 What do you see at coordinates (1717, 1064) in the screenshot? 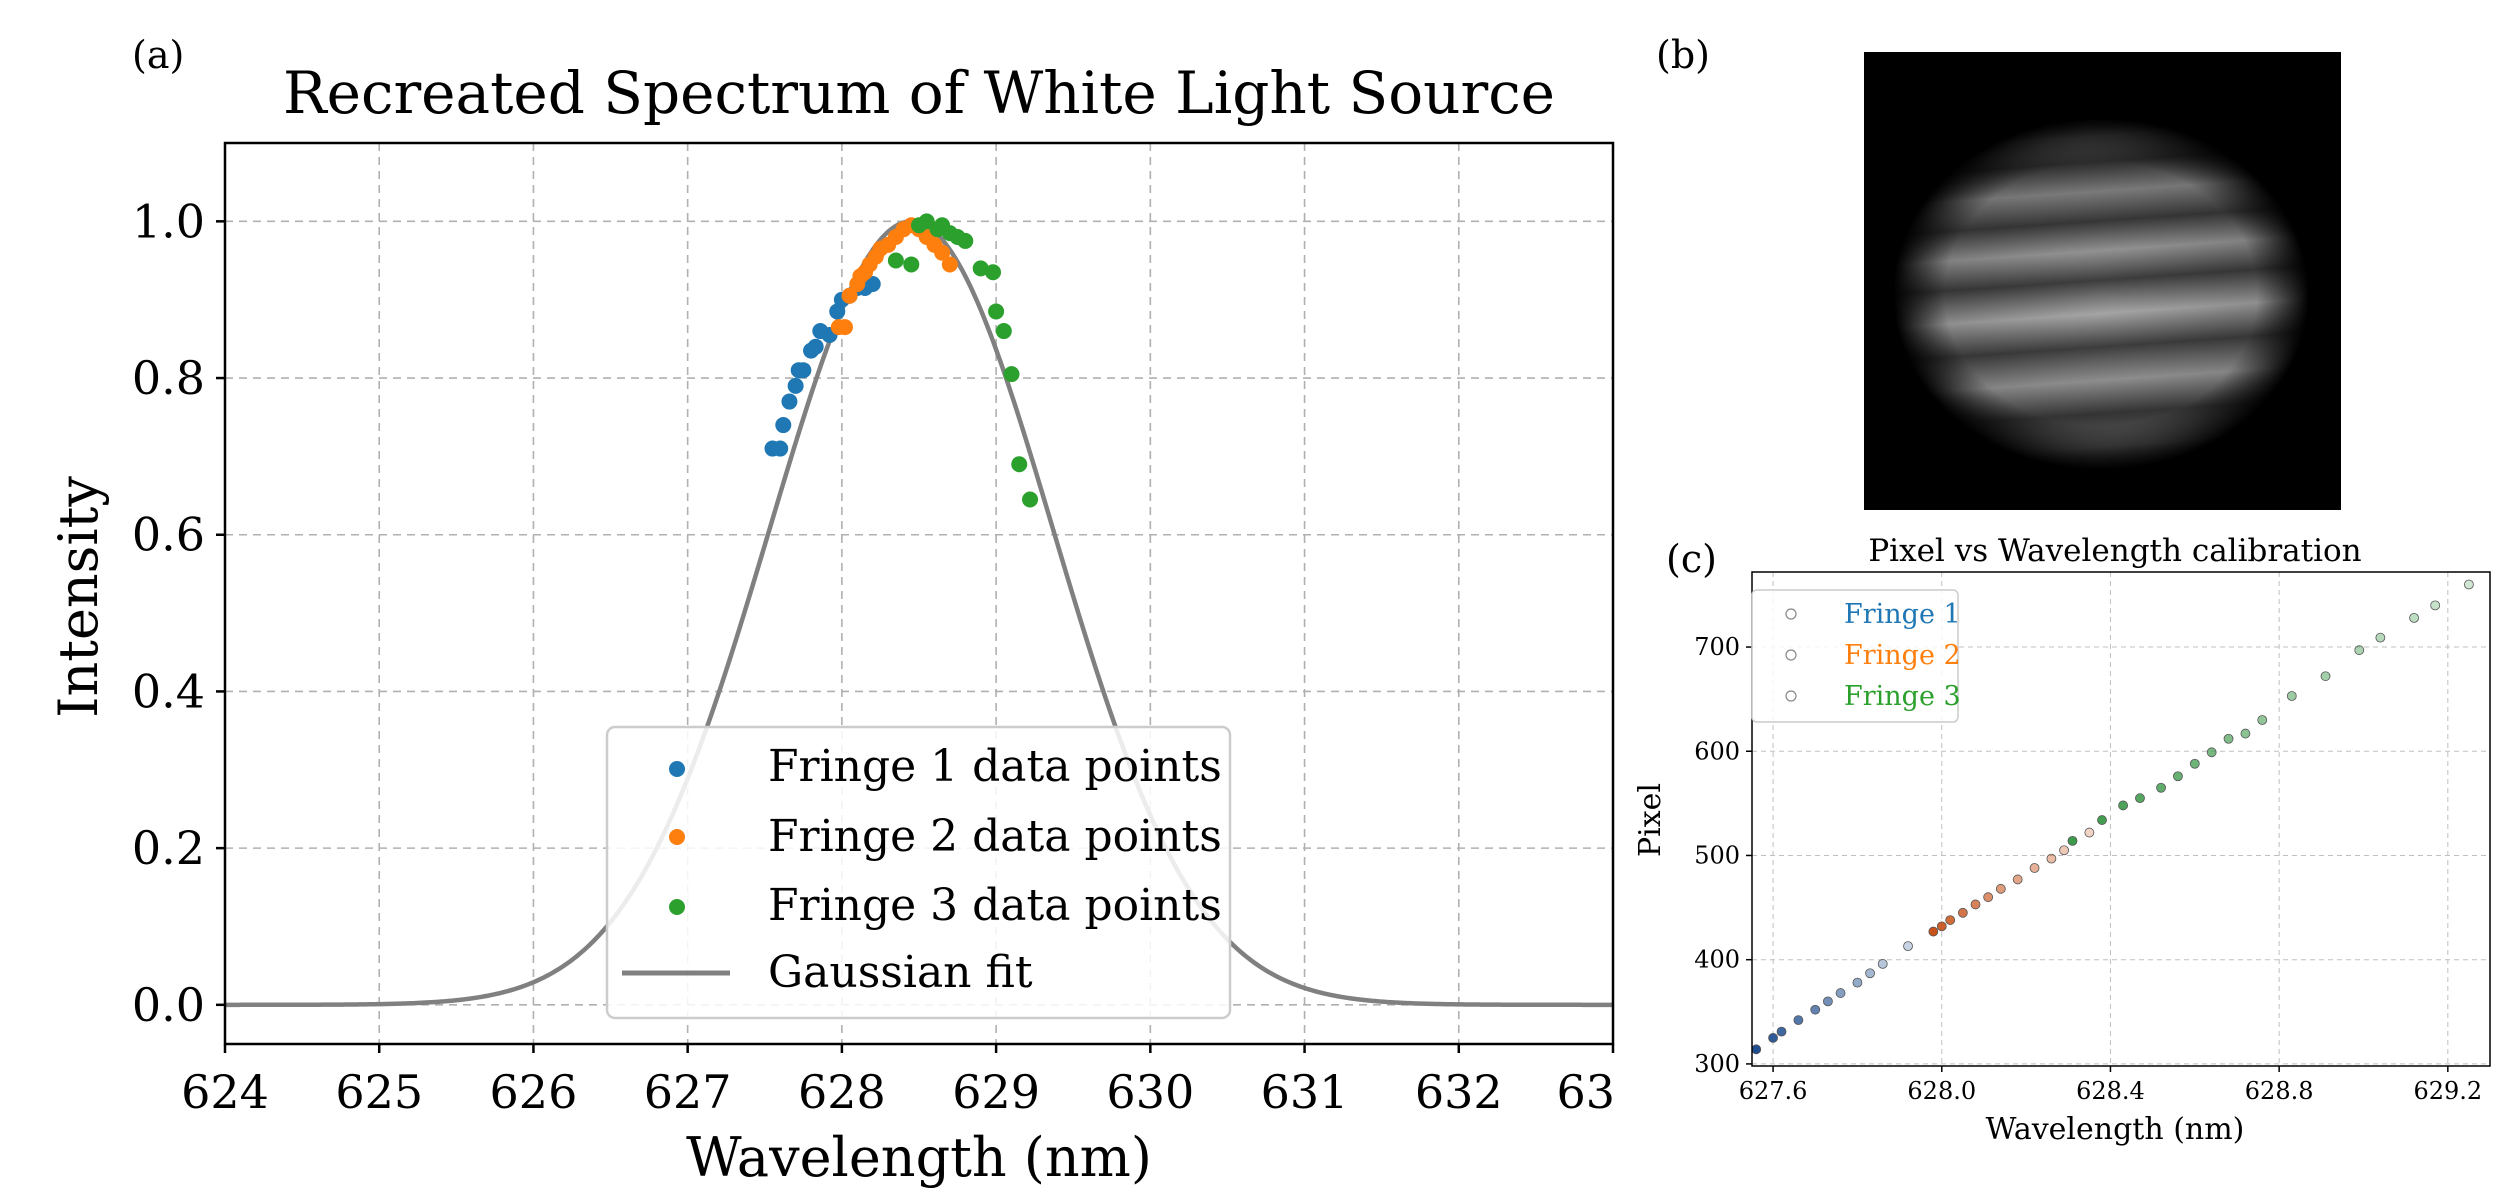
I see `calibration-y-tick-label: 300` at bounding box center [1717, 1064].